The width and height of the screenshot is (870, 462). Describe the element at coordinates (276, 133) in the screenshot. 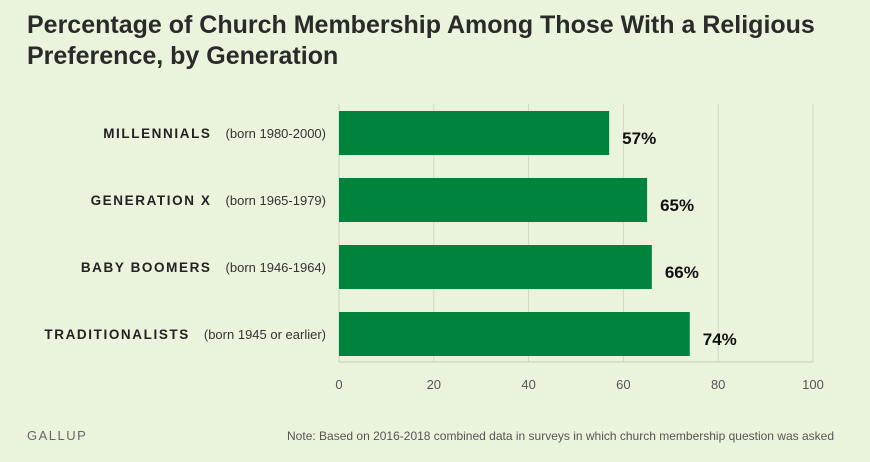

I see `category-subtitle: (born 1980-2000)` at that location.